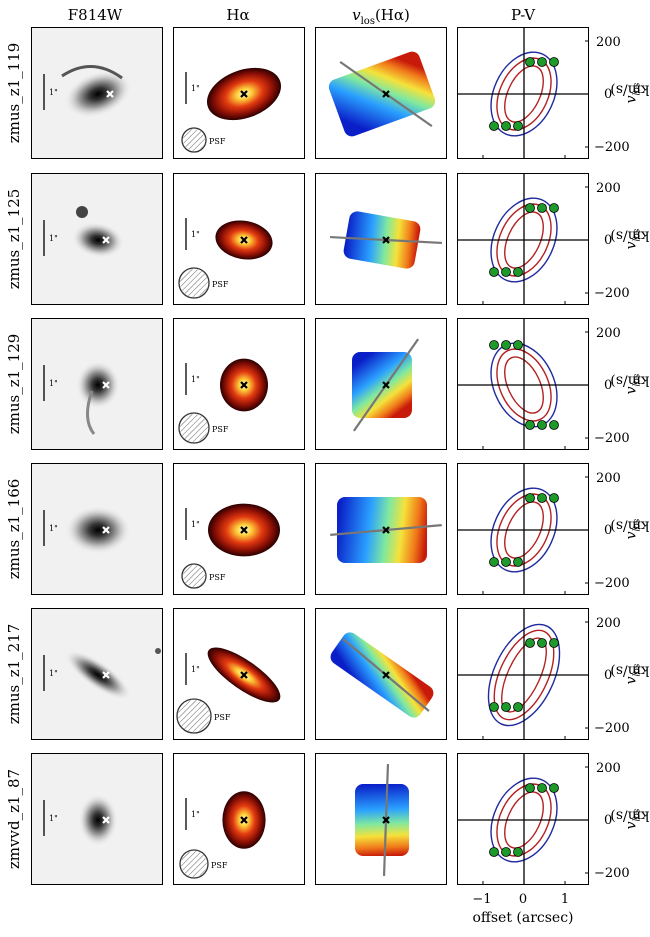 The height and width of the screenshot is (937, 650). I want to click on col-header-velocity: vlos(Hα), so click(381, 16).